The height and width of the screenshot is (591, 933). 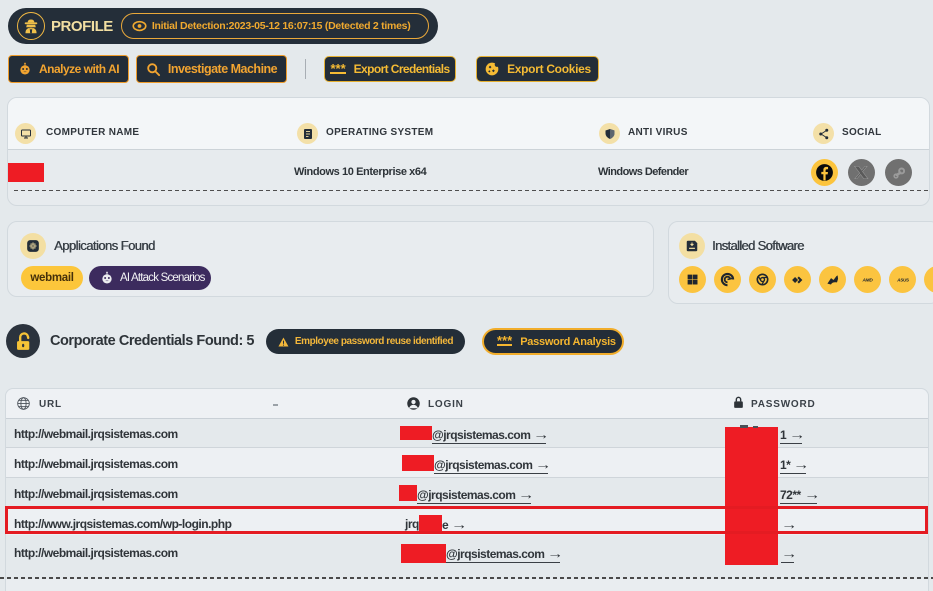 I want to click on svg-text: AMD, so click(x=867, y=281).